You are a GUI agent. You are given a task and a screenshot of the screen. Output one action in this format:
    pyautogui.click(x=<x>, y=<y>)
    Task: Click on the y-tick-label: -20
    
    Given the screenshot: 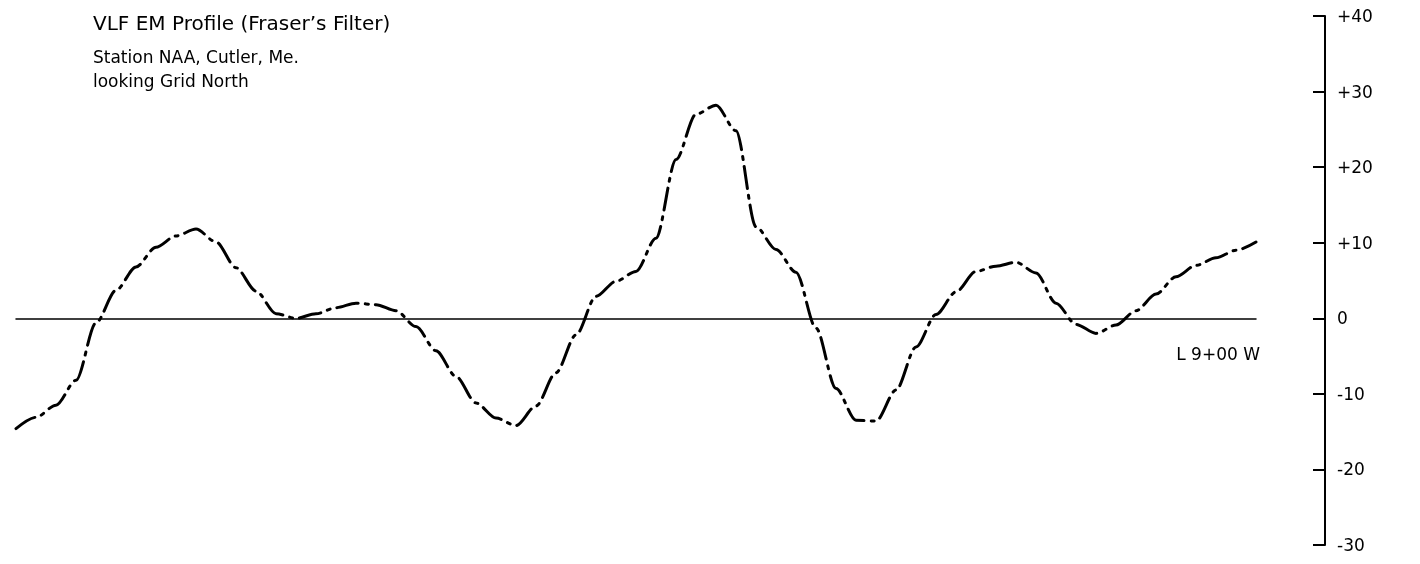 What is the action you would take?
    pyautogui.click(x=1351, y=469)
    